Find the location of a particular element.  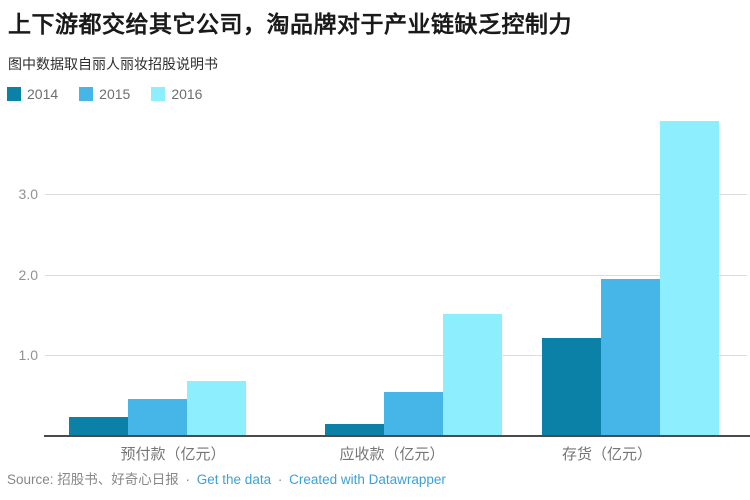

y-tick-label: 2.0 is located at coordinates (28, 274).